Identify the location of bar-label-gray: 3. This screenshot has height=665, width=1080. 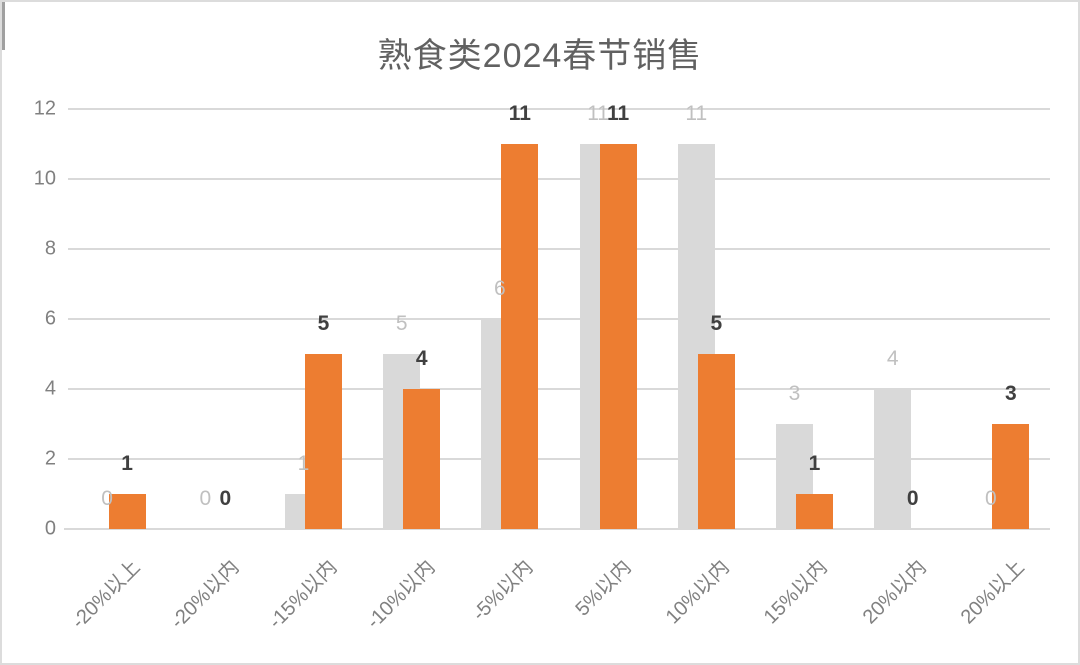
(794, 393).